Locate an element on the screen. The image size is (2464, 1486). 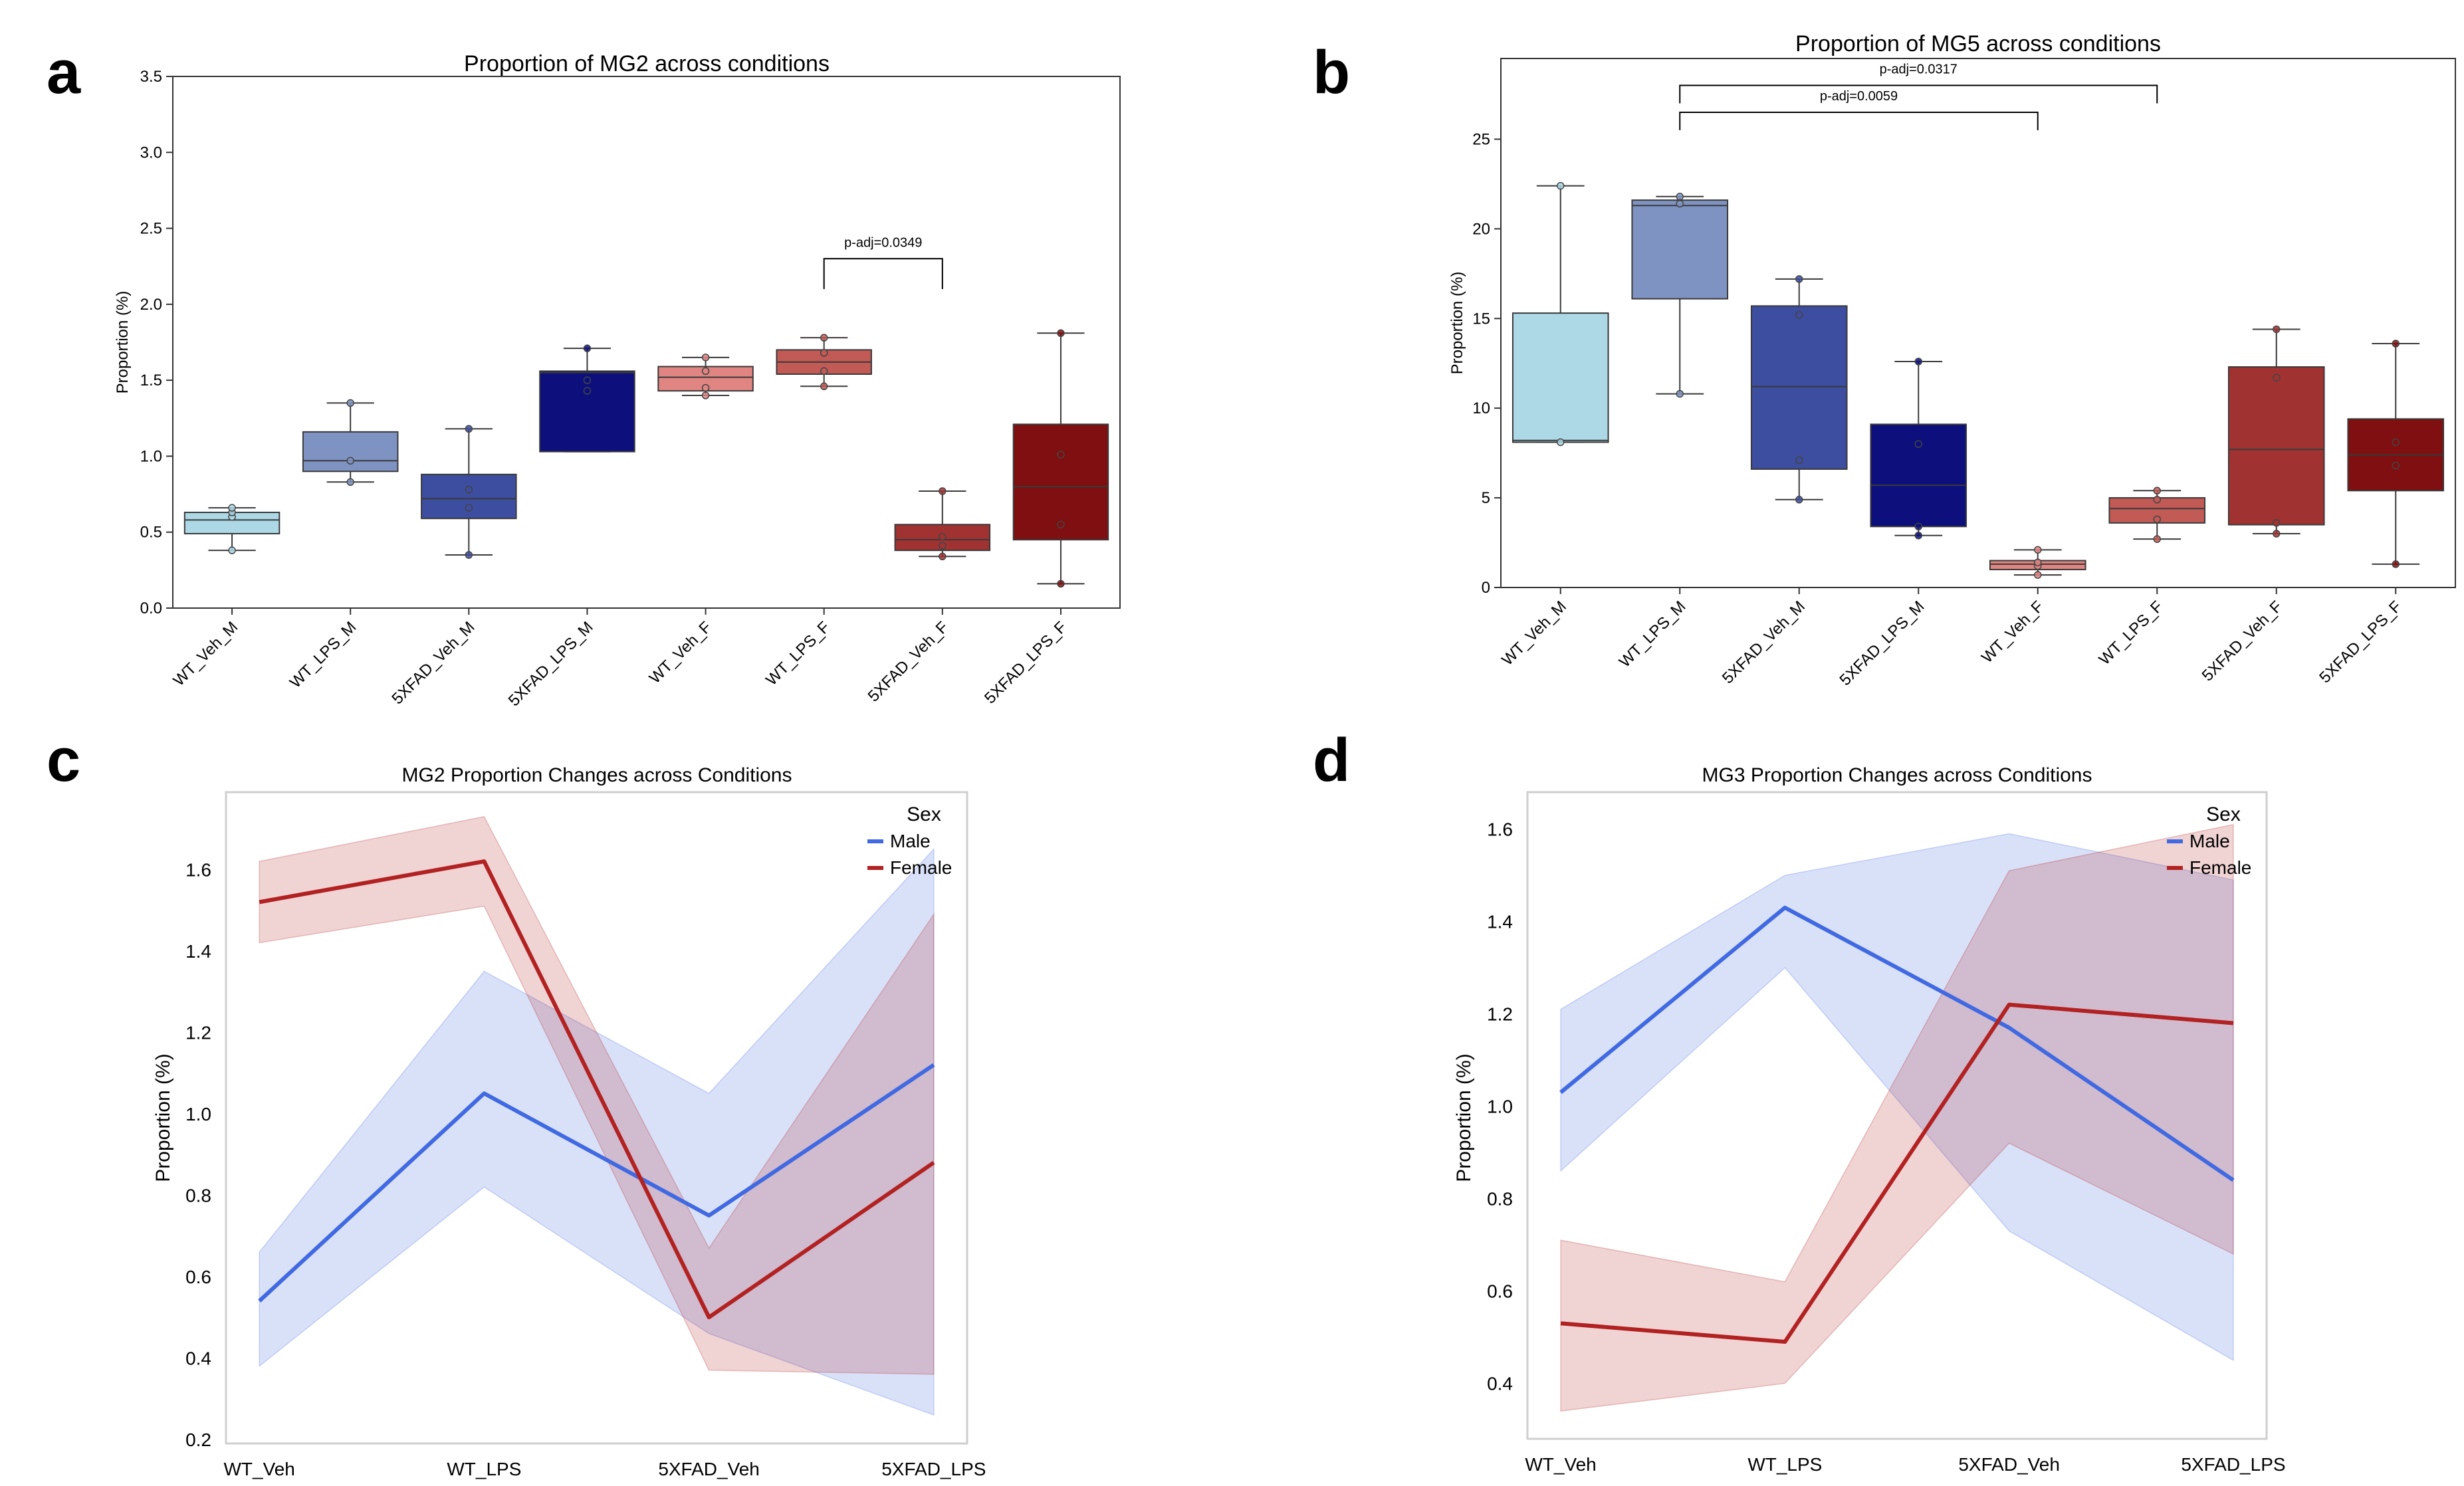
panel-letter-b: b is located at coordinates (1331, 72).